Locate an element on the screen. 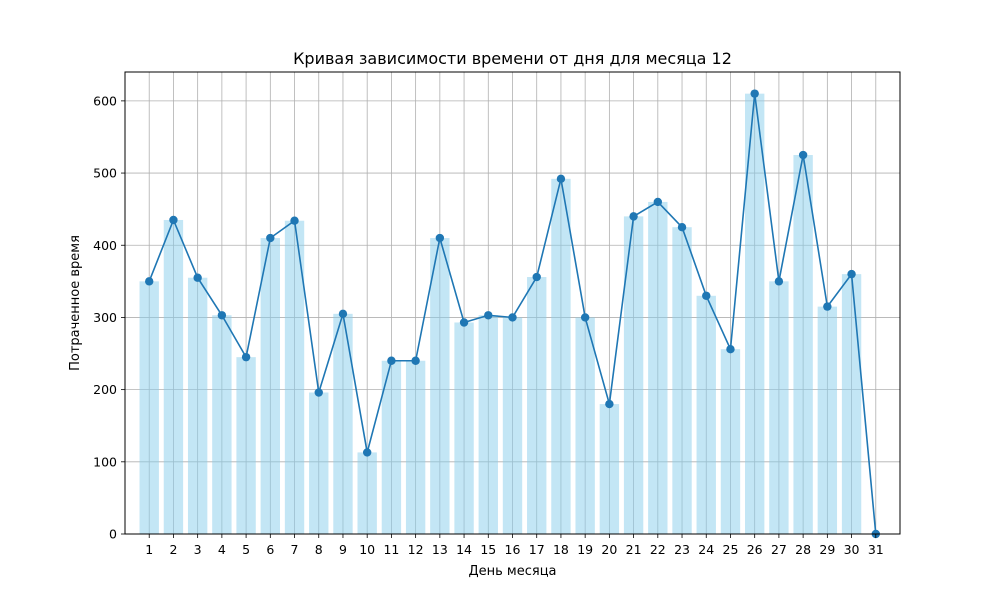 The height and width of the screenshot is (600, 1000). y-axis-ticks: 0 100 200 300 400 500 600 is located at coordinates (109, 317).